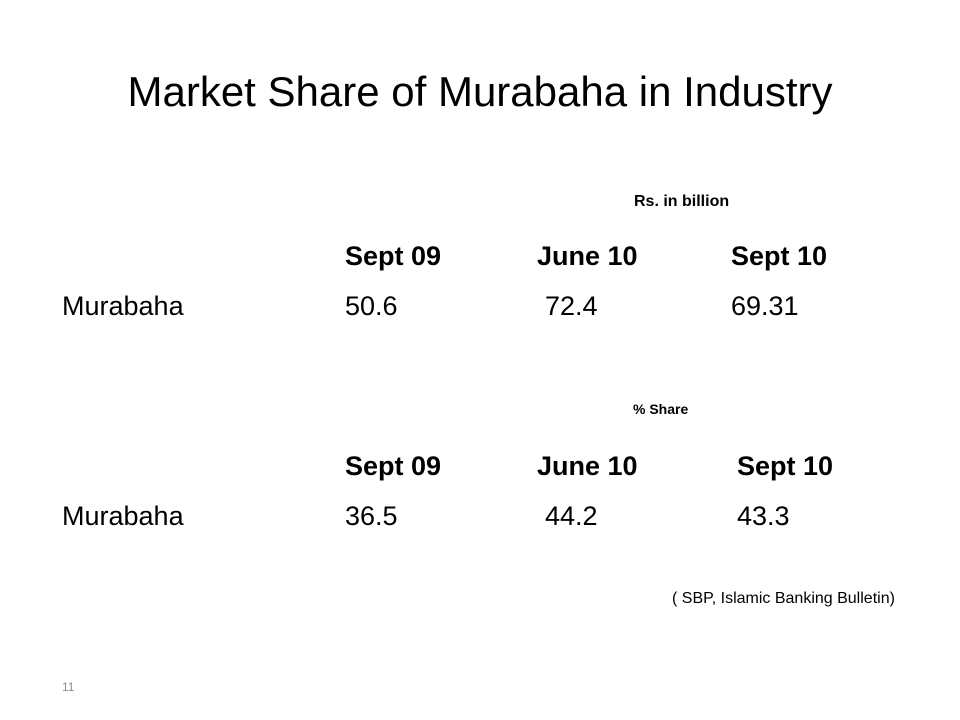 The image size is (960, 720). I want to click on amount-value-sept-09: 50.6, so click(371, 306).